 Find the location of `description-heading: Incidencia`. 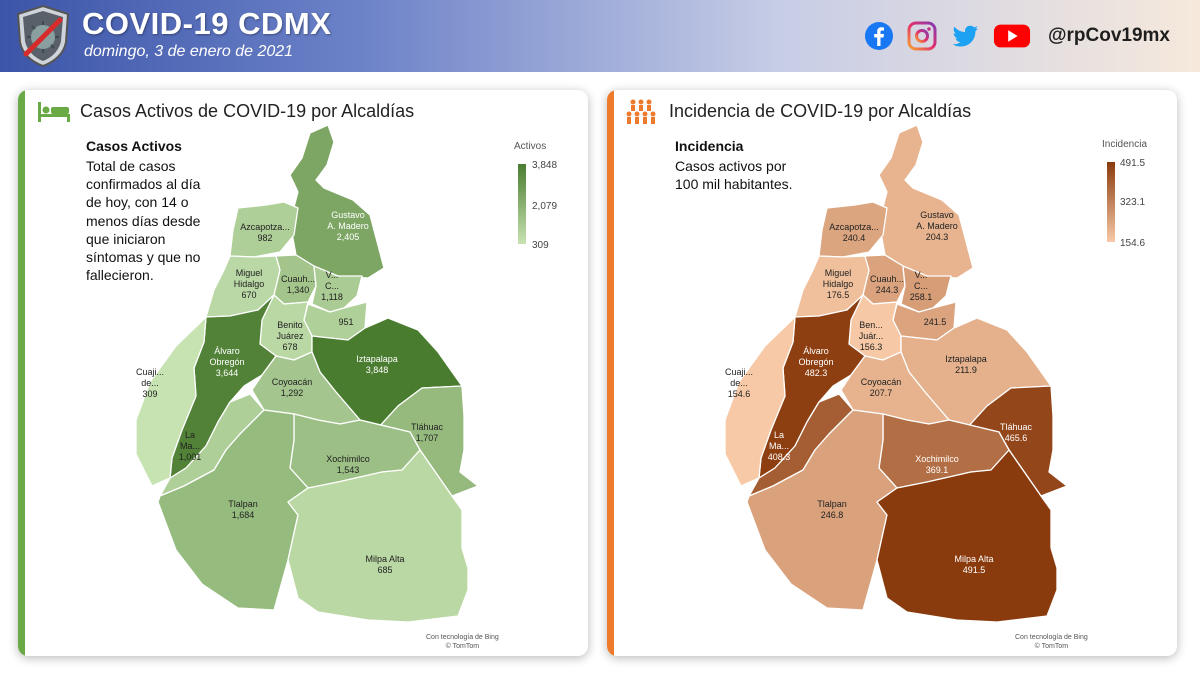

description-heading: Incidencia is located at coordinates (709, 146).